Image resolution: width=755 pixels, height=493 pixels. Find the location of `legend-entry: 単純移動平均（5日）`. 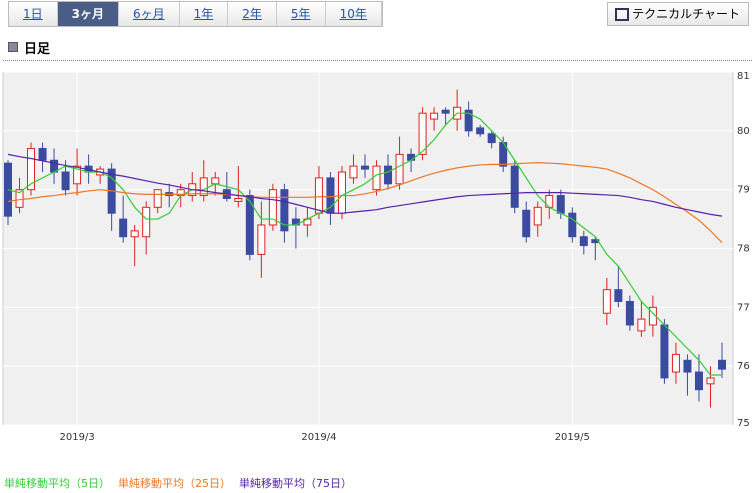

legend-entry: 単純移動平均（5日） is located at coordinates (57, 483).